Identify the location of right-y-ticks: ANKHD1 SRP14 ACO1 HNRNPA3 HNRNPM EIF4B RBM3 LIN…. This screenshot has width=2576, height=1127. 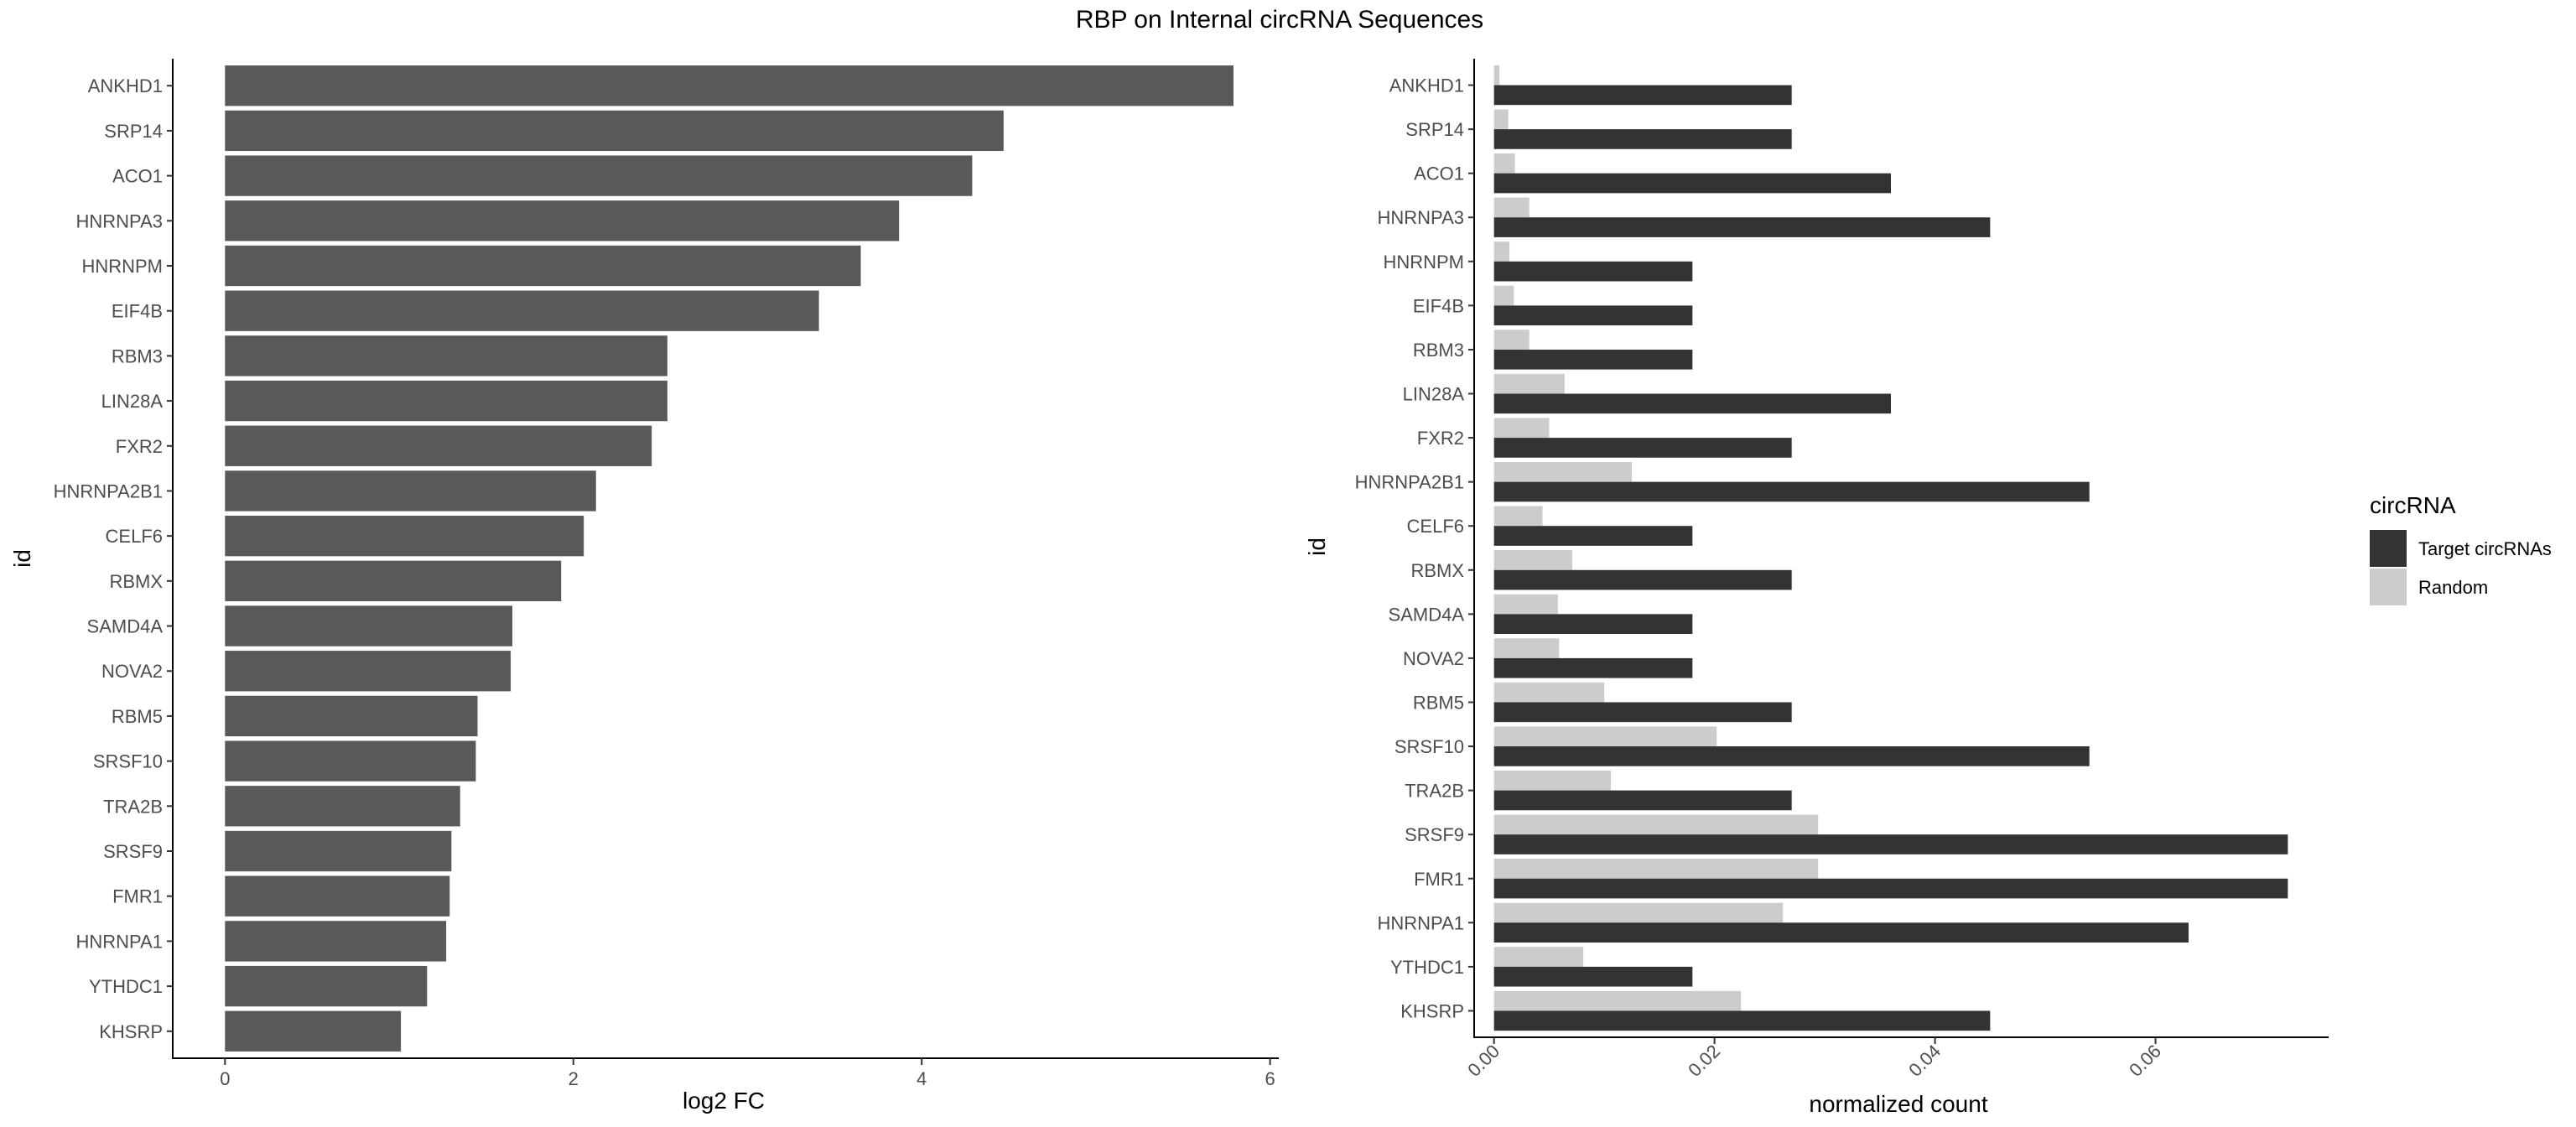
(1414, 548).